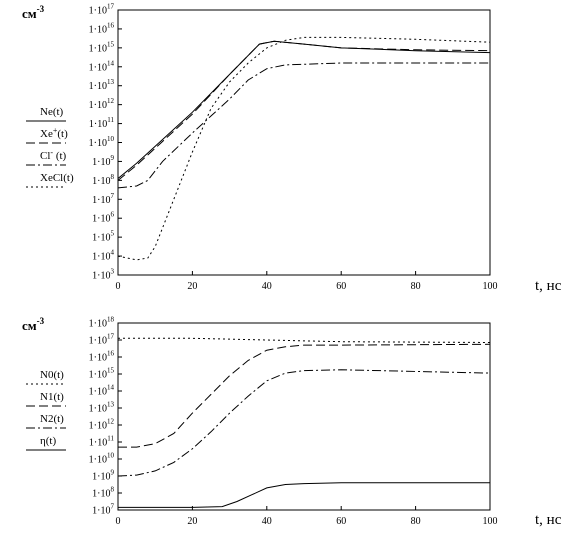  What do you see at coordinates (54, 133) in the screenshot?
I see `legend-label: Xe+(t)` at bounding box center [54, 133].